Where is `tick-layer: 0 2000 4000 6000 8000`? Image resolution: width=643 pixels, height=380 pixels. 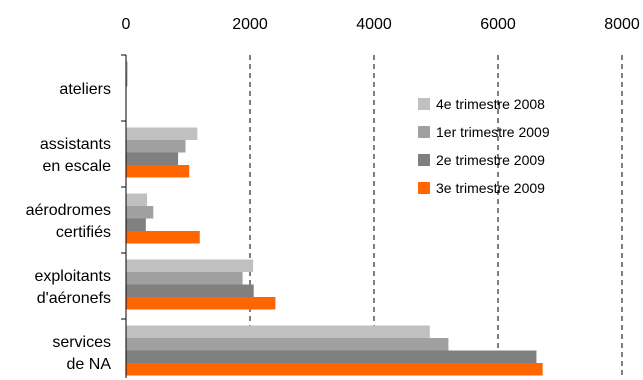
tick-layer: 0 2000 4000 6000 8000 is located at coordinates (381, 24).